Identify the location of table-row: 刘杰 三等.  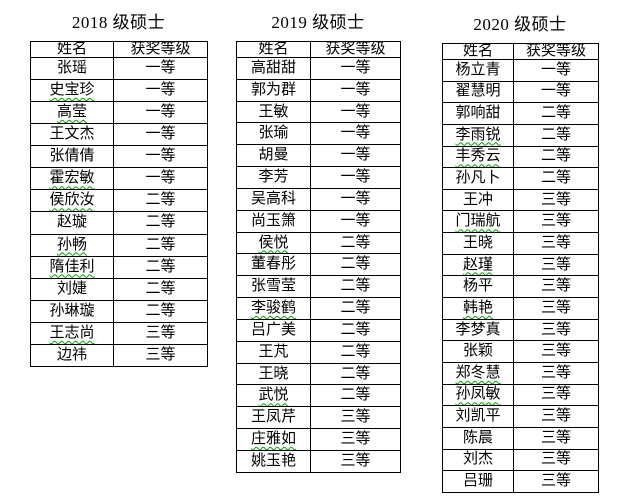
(520, 460).